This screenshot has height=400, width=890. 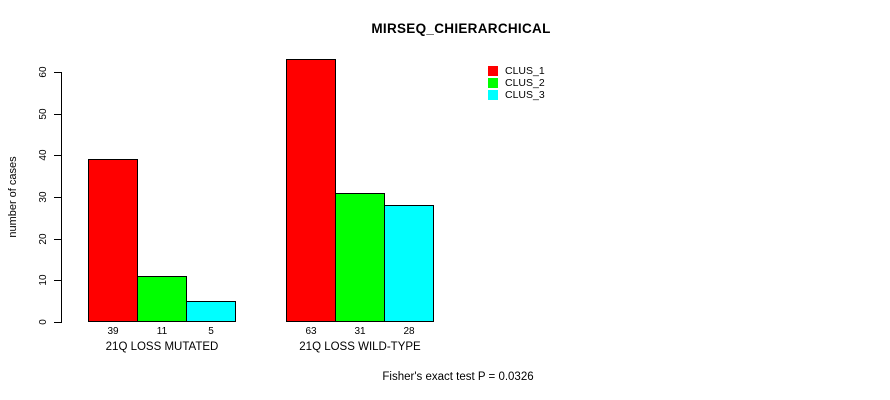 I want to click on bar-value-label: 5, so click(x=211, y=331).